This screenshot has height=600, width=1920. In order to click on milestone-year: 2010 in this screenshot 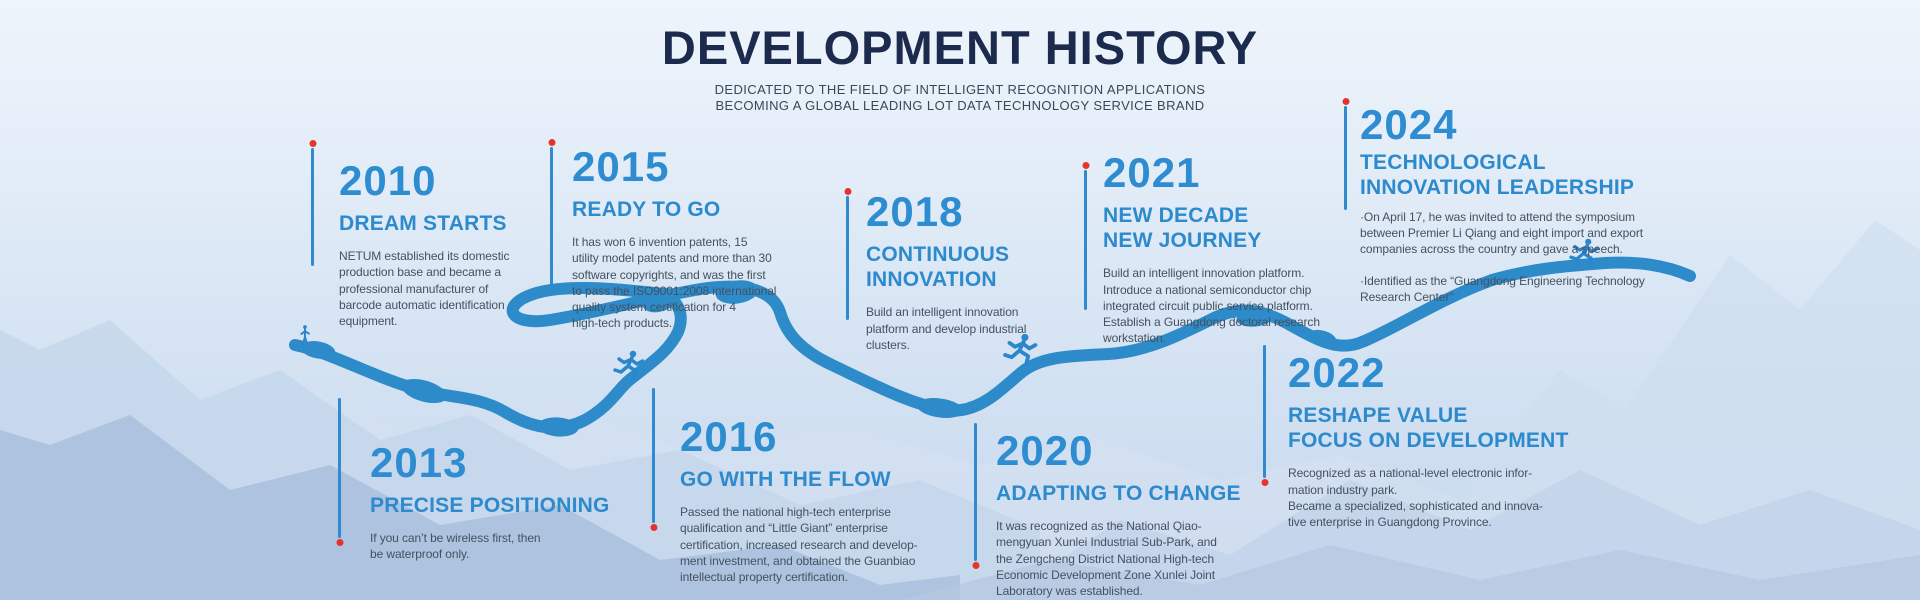, I will do `click(388, 180)`.